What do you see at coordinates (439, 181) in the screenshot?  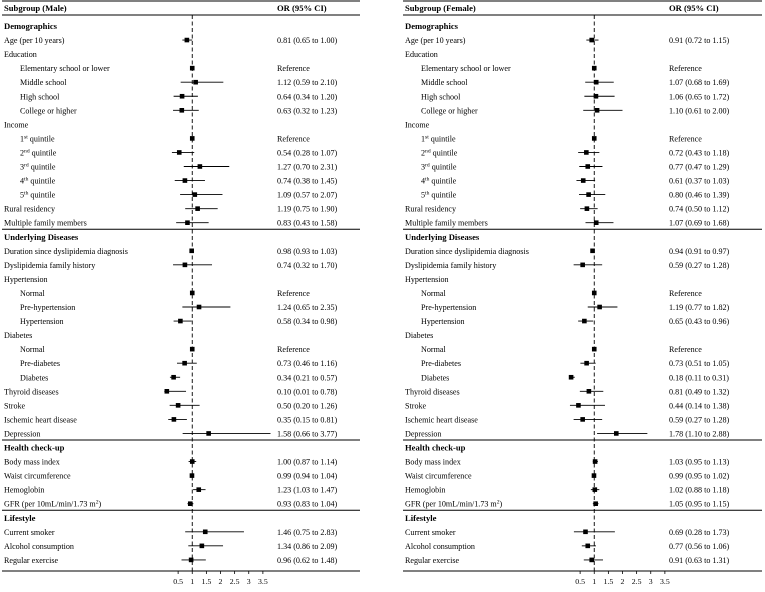 I see `row-label: 4th quintile` at bounding box center [439, 181].